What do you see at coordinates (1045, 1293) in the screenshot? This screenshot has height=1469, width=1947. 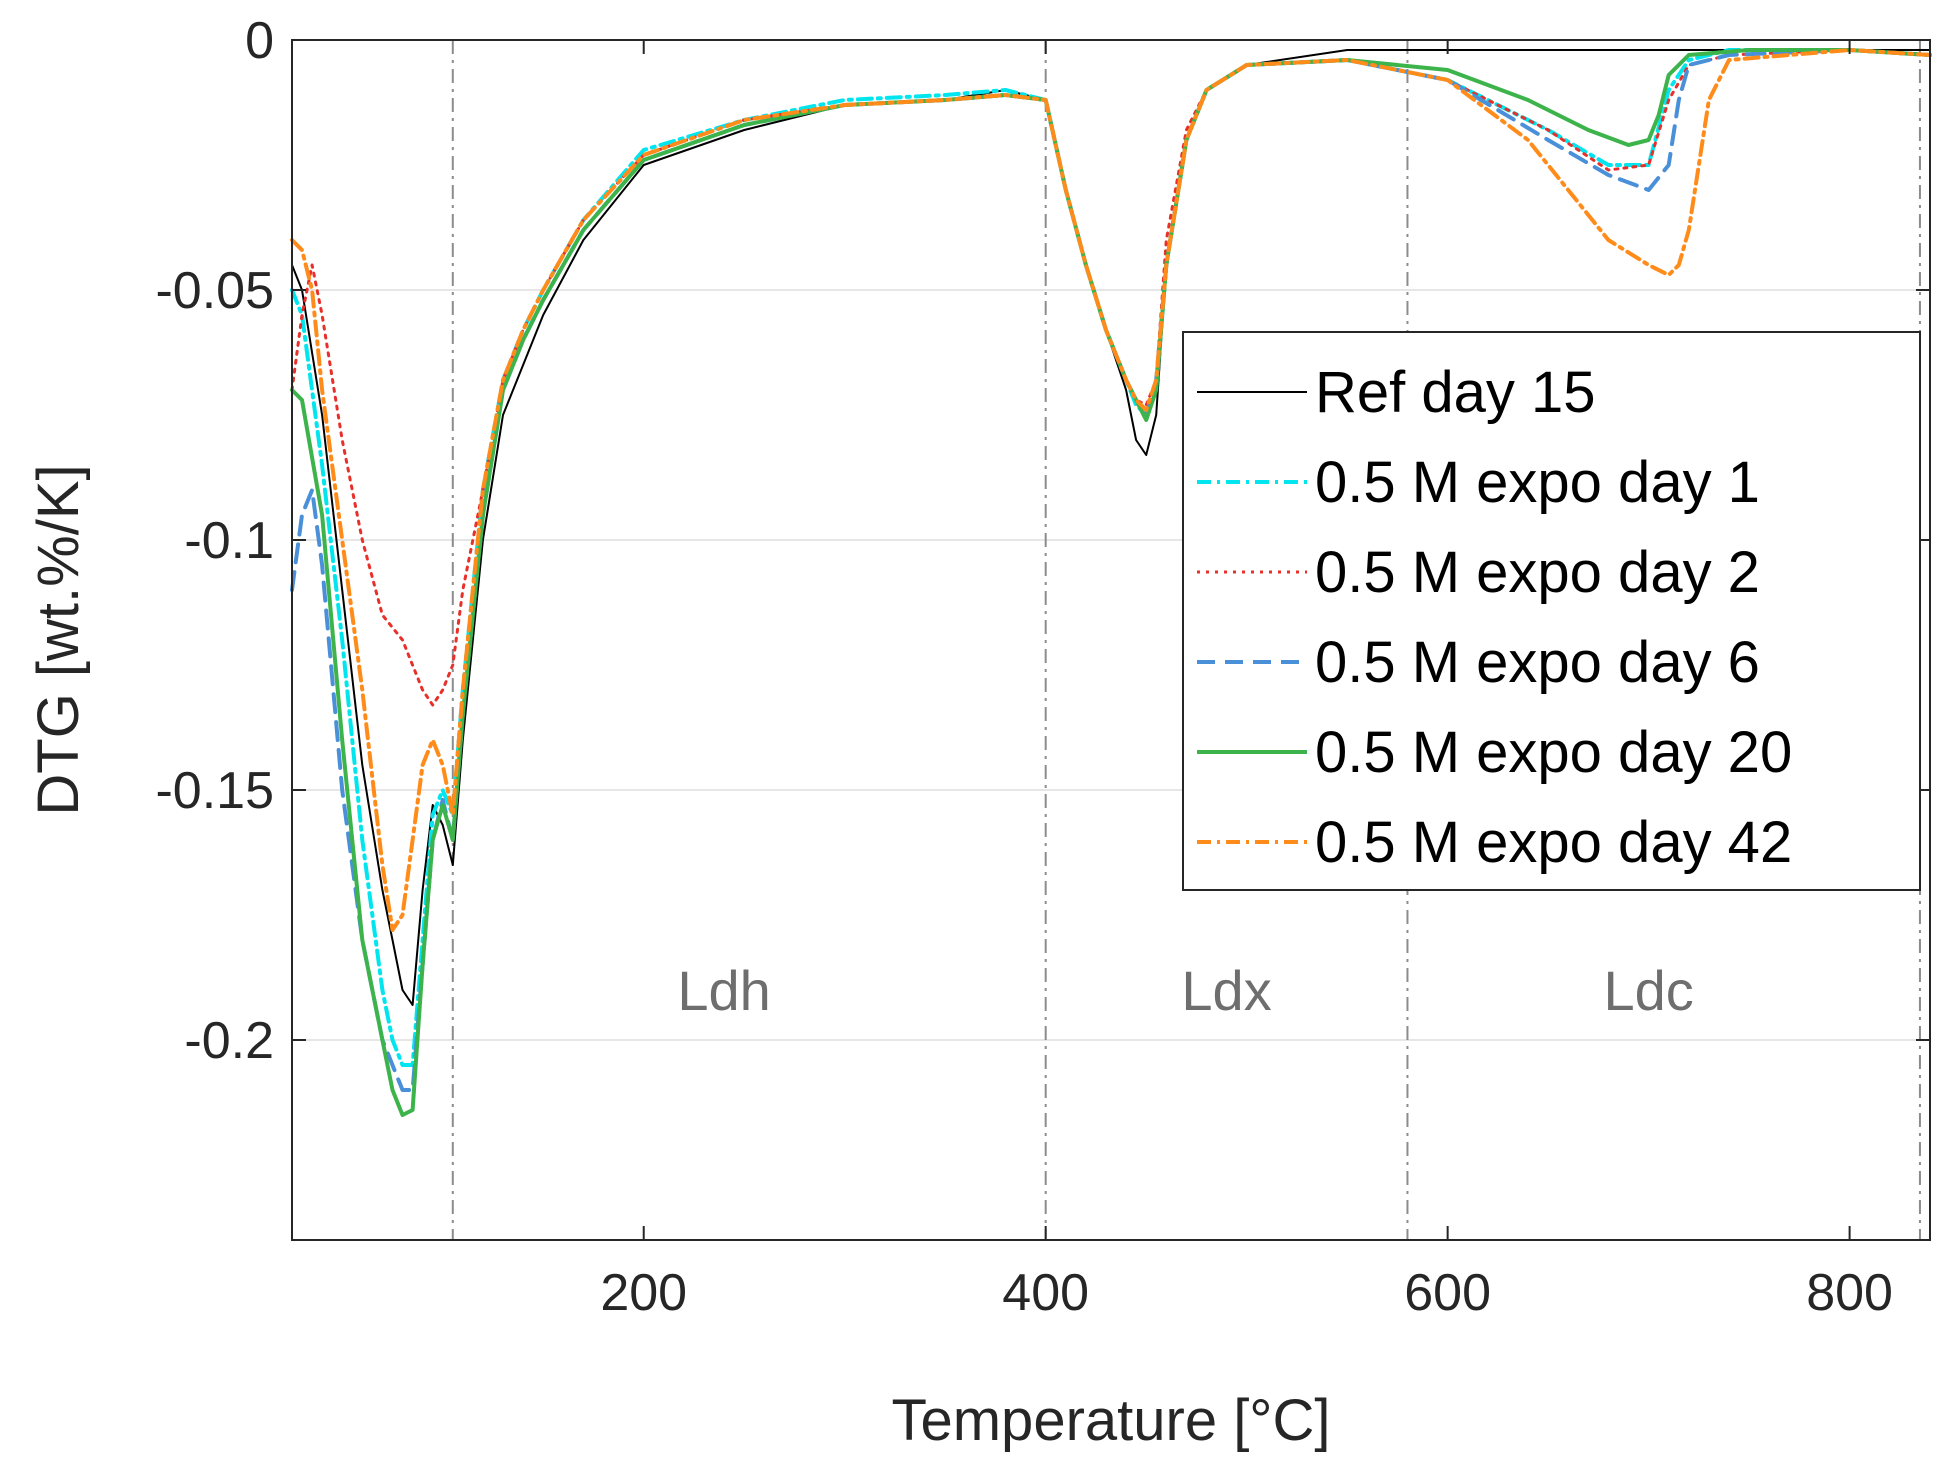 I see `x-tick-label: 400` at bounding box center [1045, 1293].